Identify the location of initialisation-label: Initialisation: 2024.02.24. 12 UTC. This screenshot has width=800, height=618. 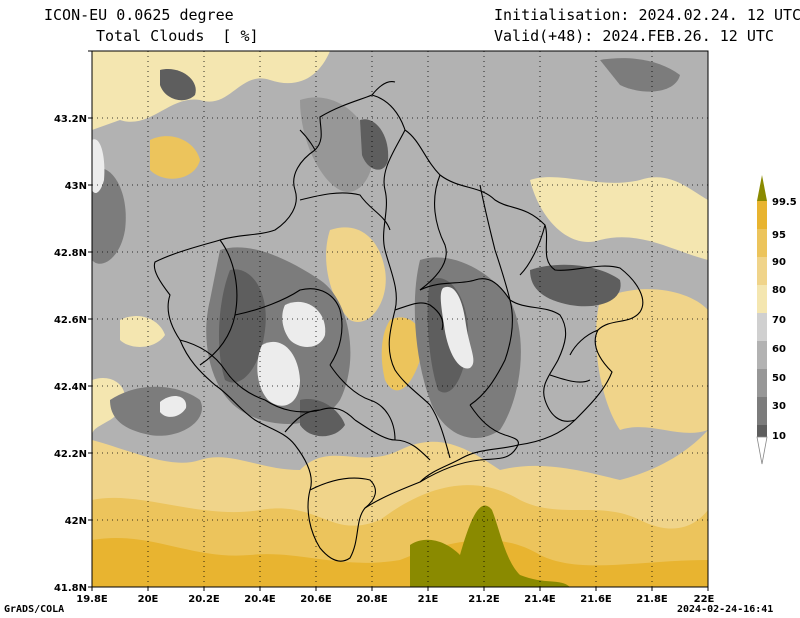
(647, 15).